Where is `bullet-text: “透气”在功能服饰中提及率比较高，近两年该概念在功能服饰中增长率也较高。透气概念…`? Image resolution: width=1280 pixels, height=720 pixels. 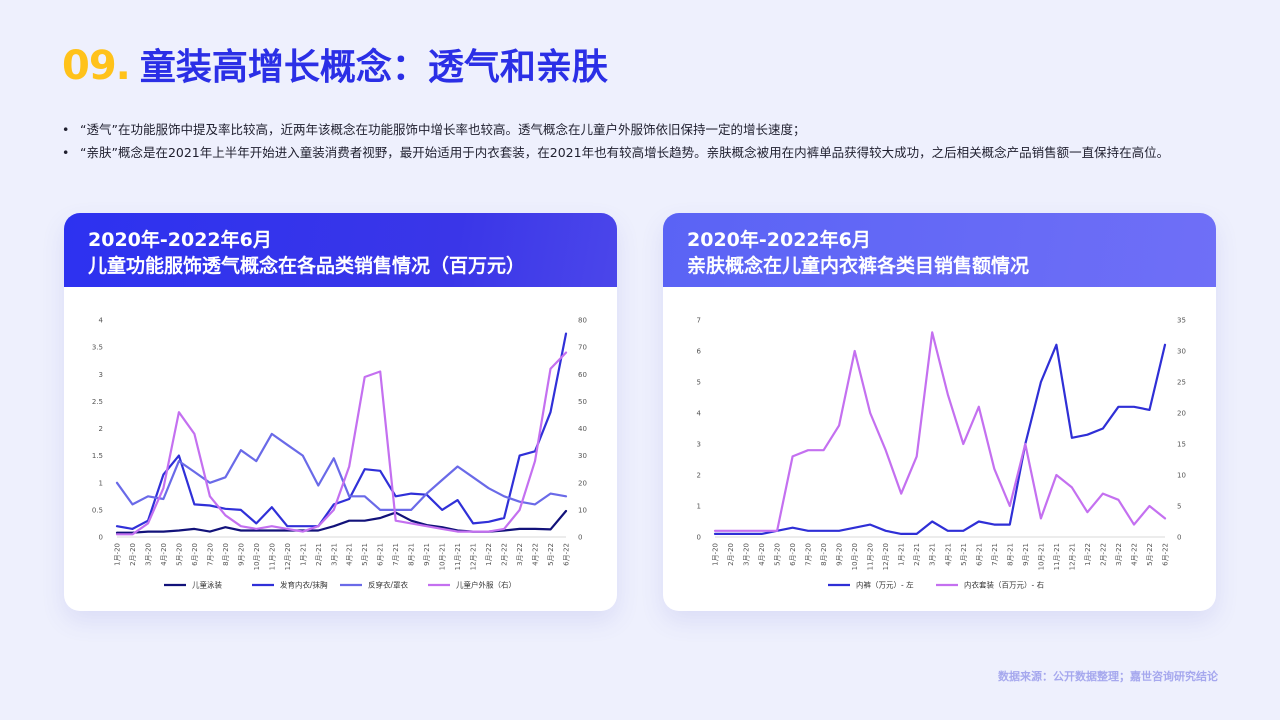
bullet-text: “透气”在功能服饰中提及率比较高，近两年该概念在功能服饰中增长率也较高。透气概念… is located at coordinates (443, 129).